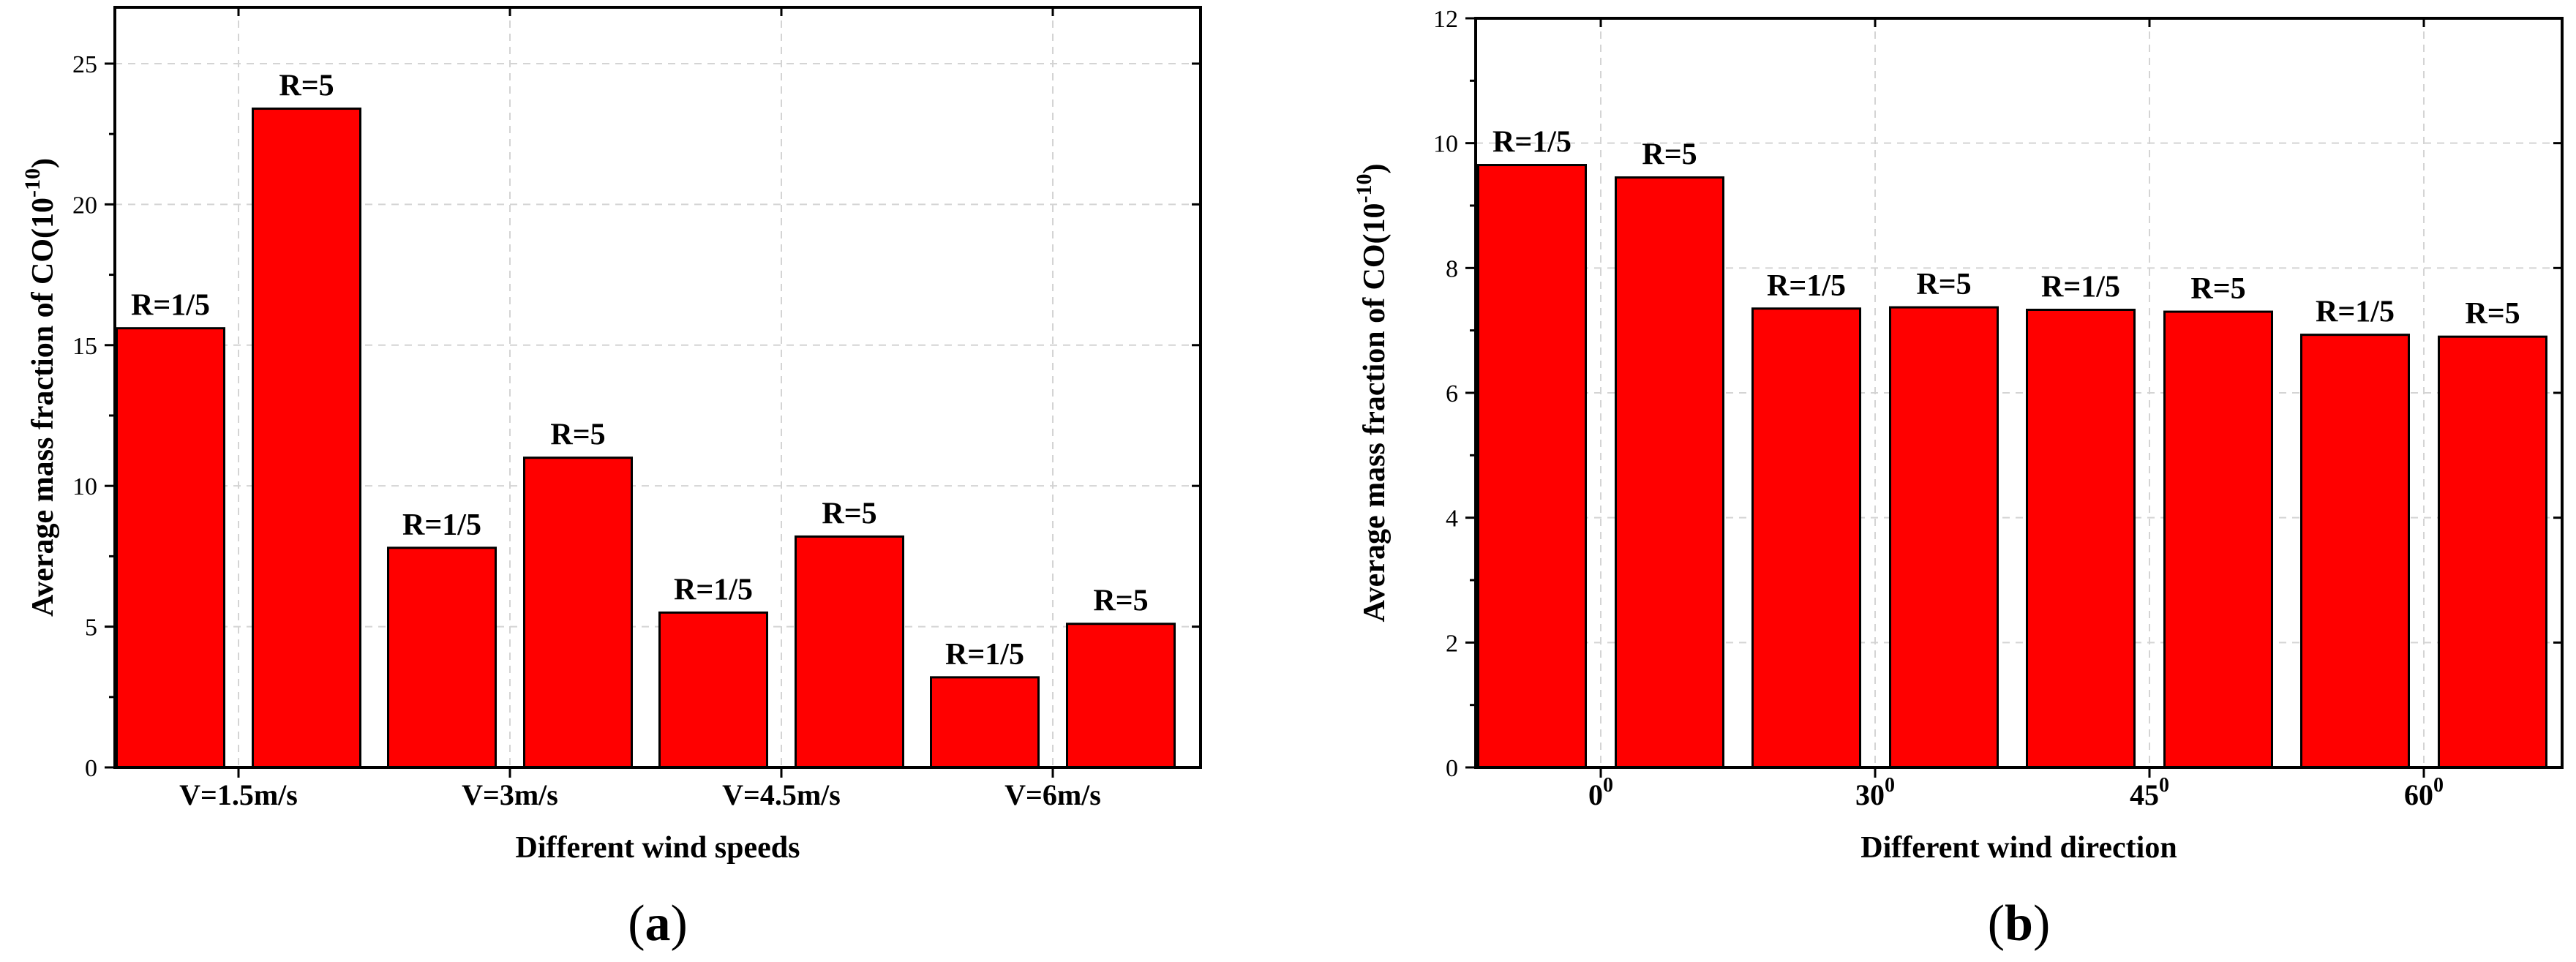  I want to click on panel-label: (b), so click(2019, 923).